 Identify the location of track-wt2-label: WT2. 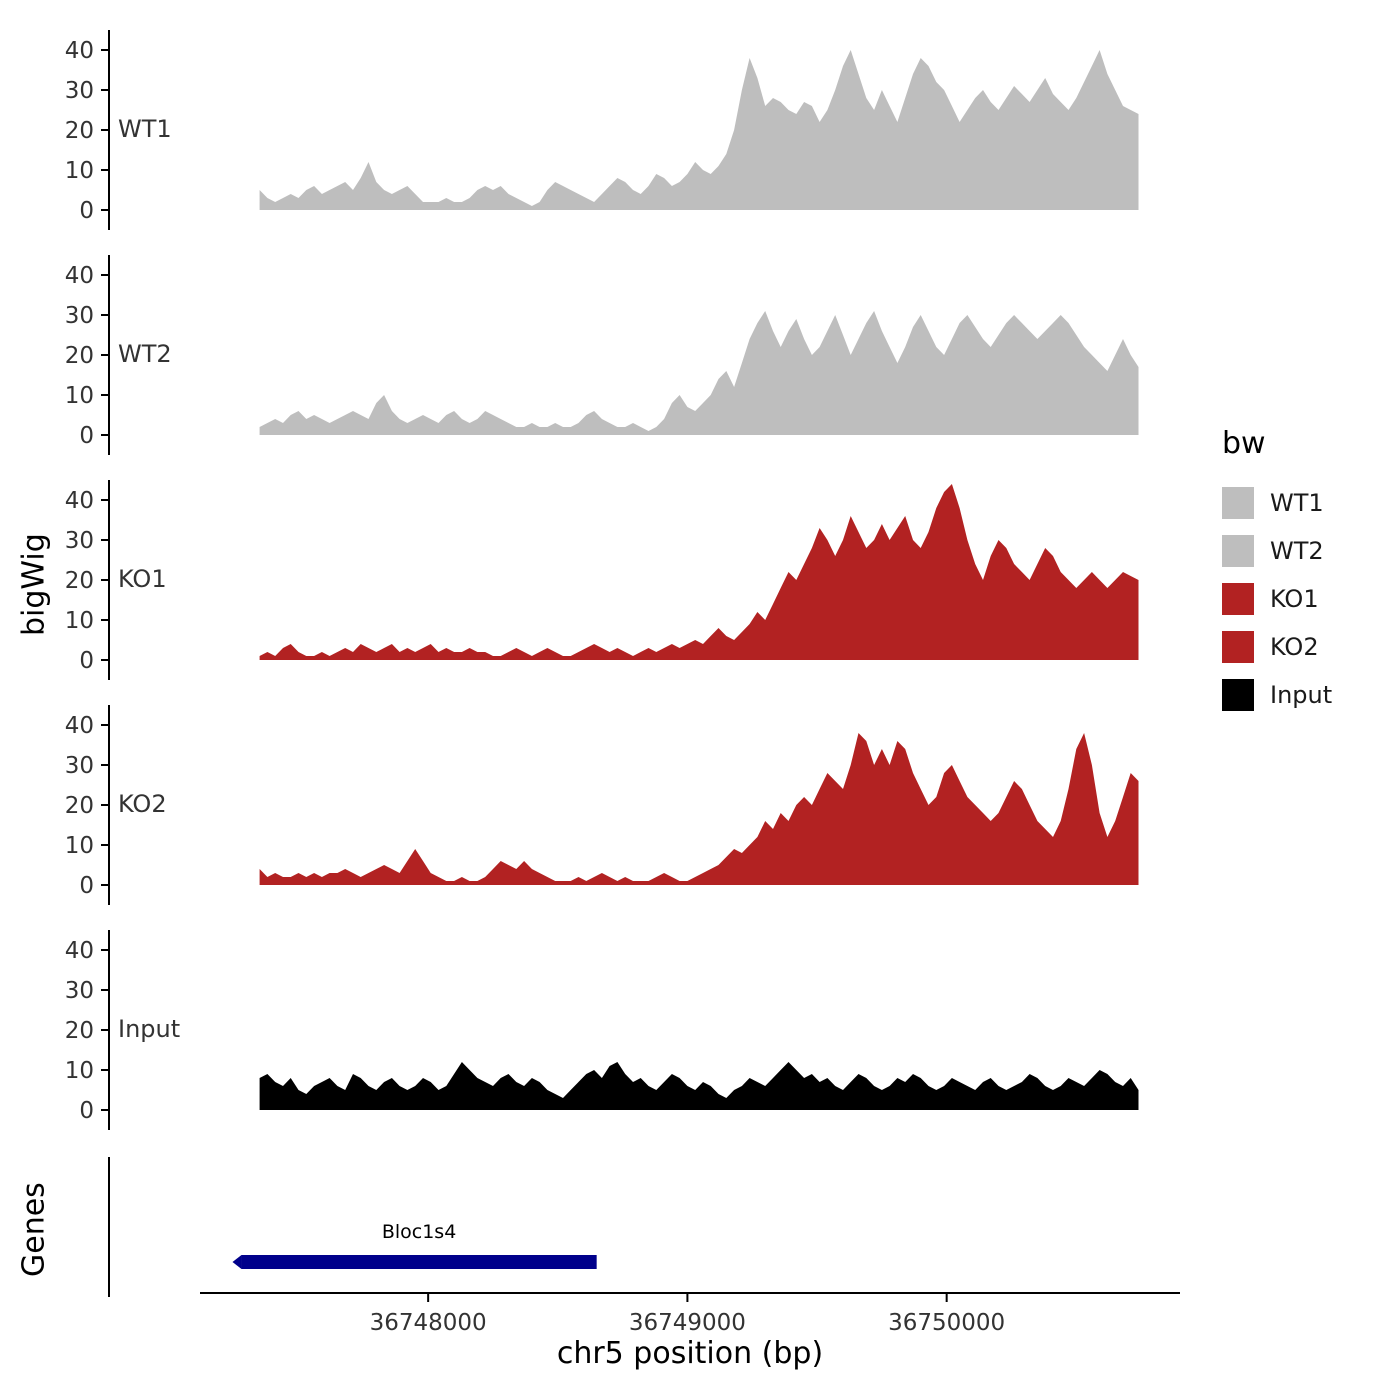
(145, 354).